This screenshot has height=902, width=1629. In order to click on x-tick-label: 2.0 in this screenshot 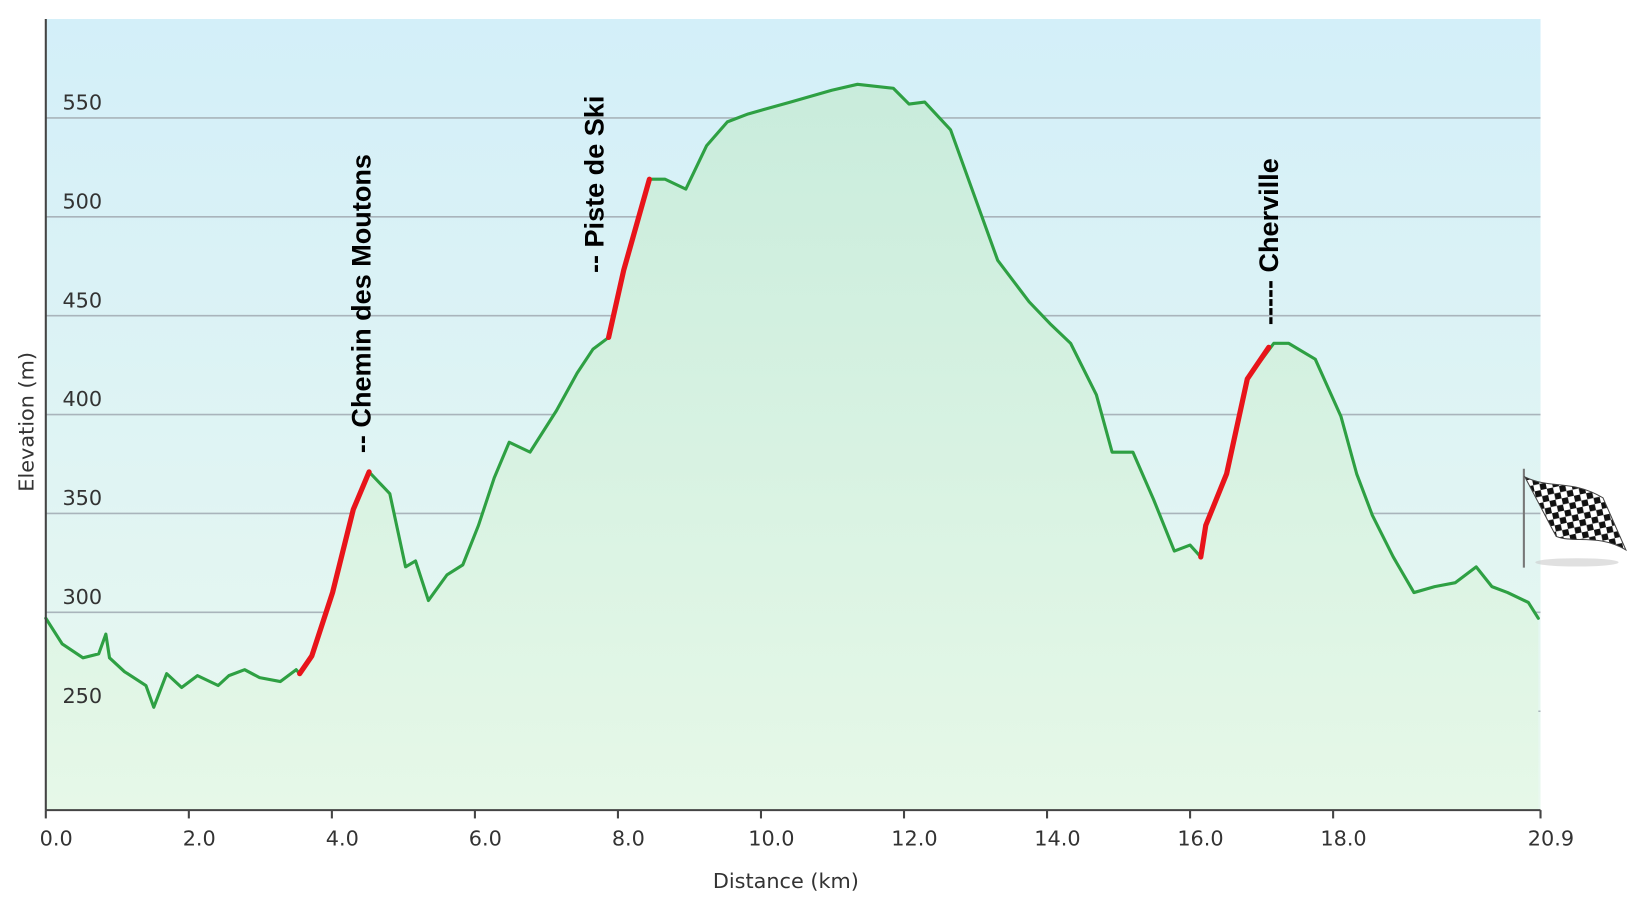, I will do `click(199, 838)`.